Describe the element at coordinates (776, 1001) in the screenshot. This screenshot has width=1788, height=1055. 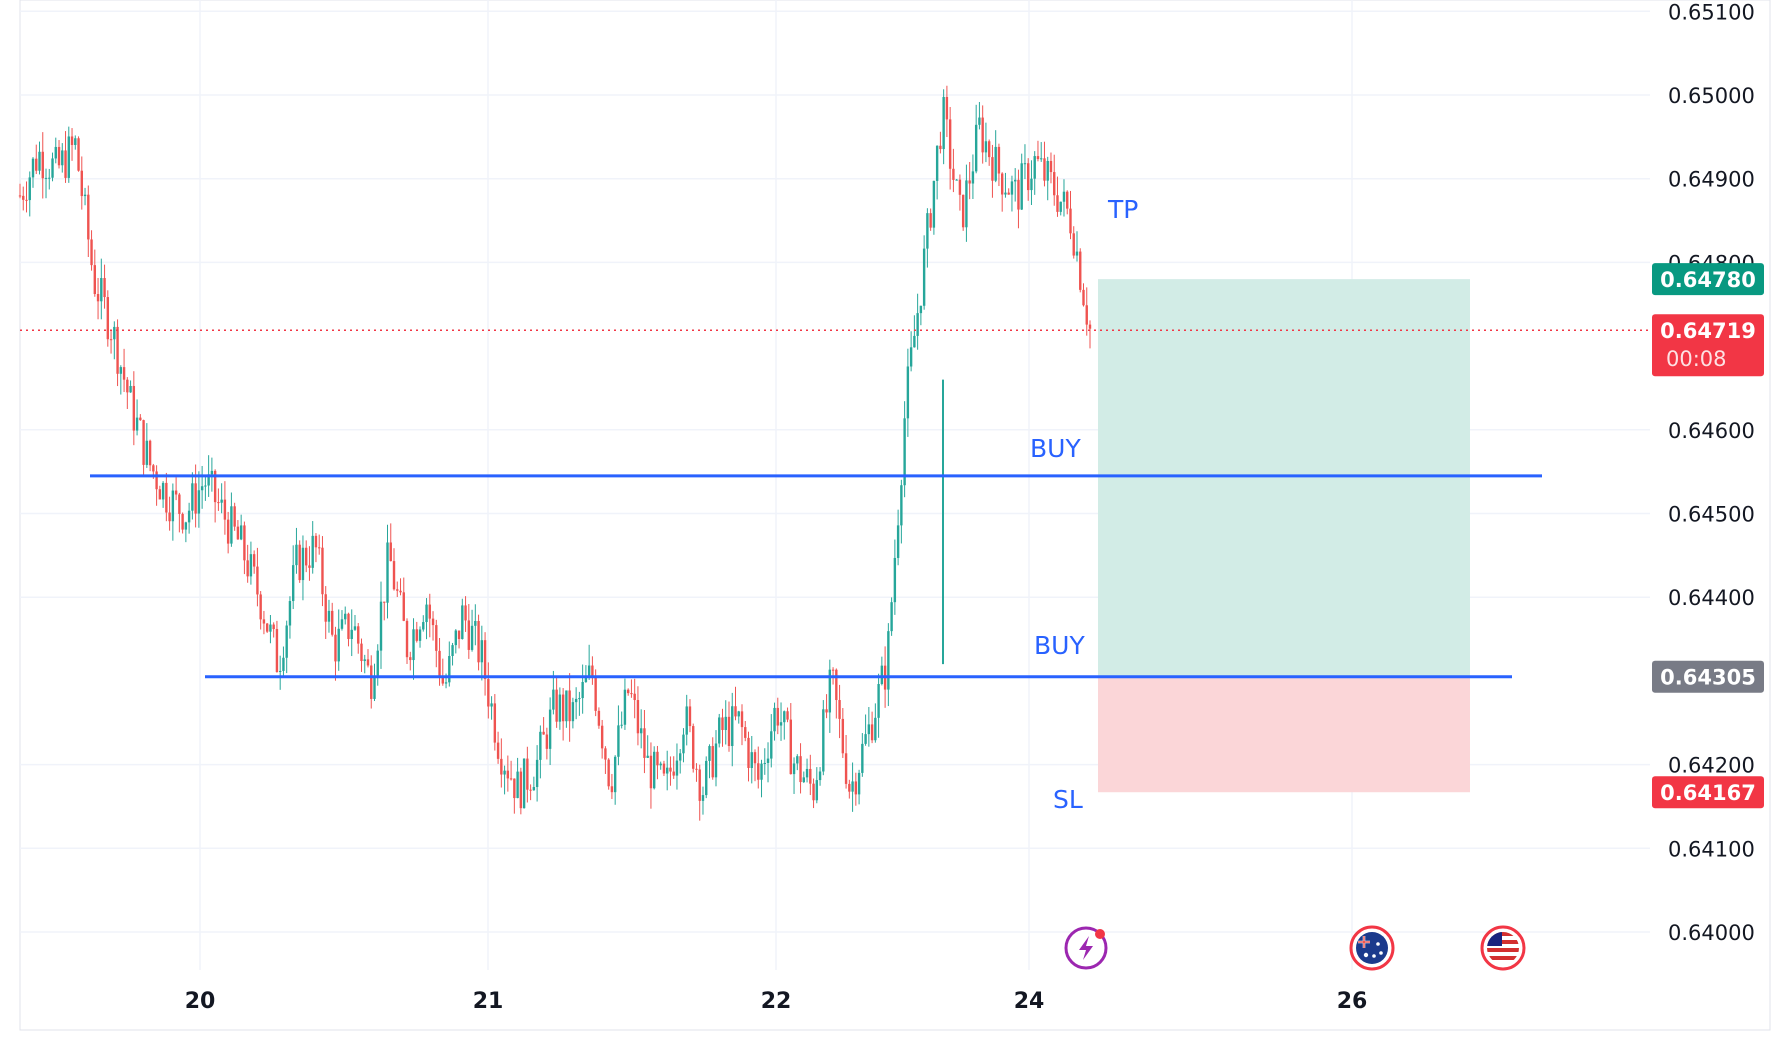
I see `time-axis: 20 21 22 24 26` at that location.